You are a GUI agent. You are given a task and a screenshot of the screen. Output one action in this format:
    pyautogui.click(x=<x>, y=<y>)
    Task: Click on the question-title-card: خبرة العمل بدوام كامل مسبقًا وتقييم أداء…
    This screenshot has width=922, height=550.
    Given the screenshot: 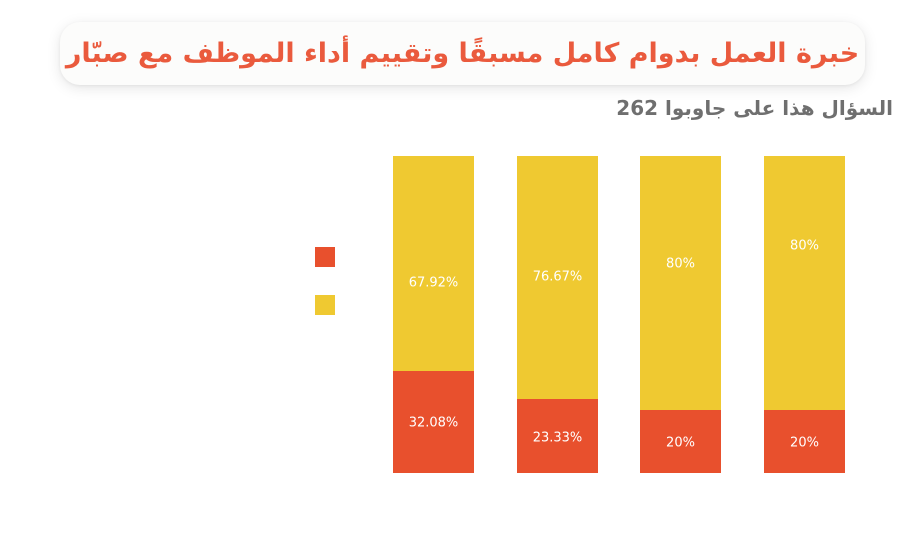 What is the action you would take?
    pyautogui.click(x=462, y=53)
    